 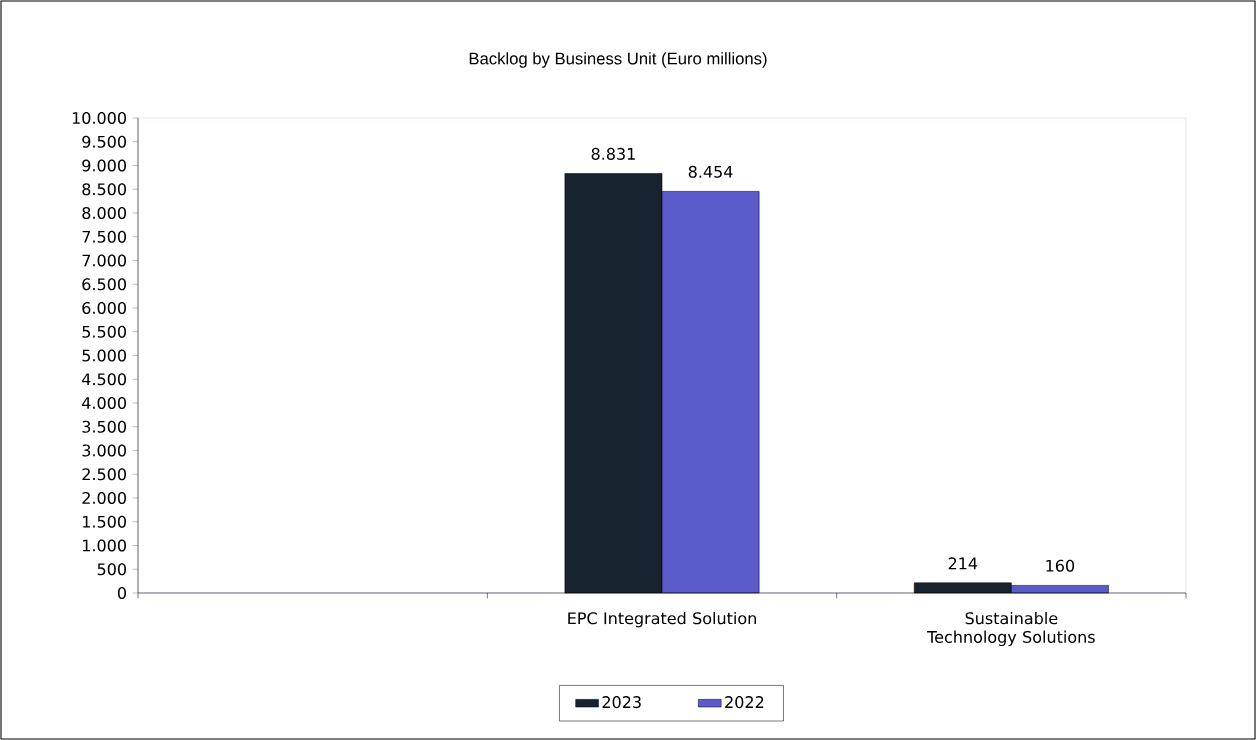 I want to click on y-tick-label: 2.000, so click(x=104, y=498).